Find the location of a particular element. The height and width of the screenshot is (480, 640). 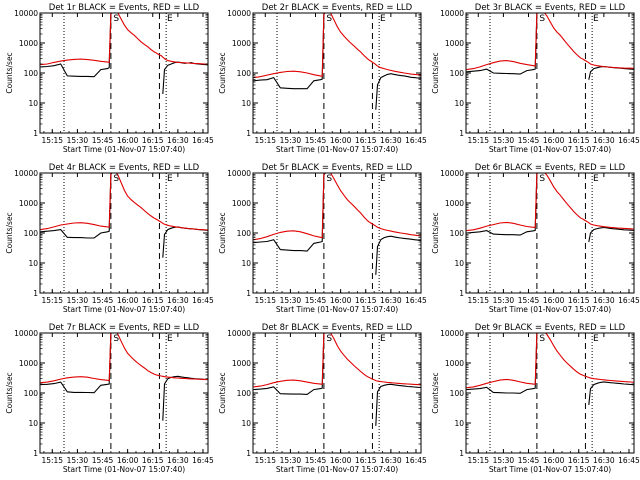

panel-title: Det 5r BLACK = Events, RED = LLD is located at coordinates (337, 168).